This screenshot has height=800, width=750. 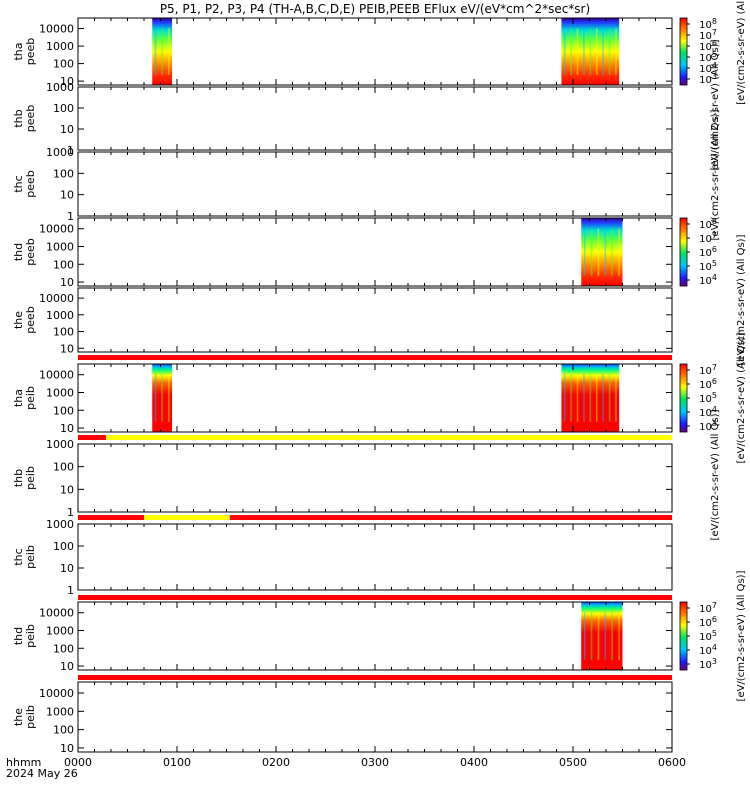 What do you see at coordinates (573, 762) in the screenshot?
I see `x-tick-label: 0500` at bounding box center [573, 762].